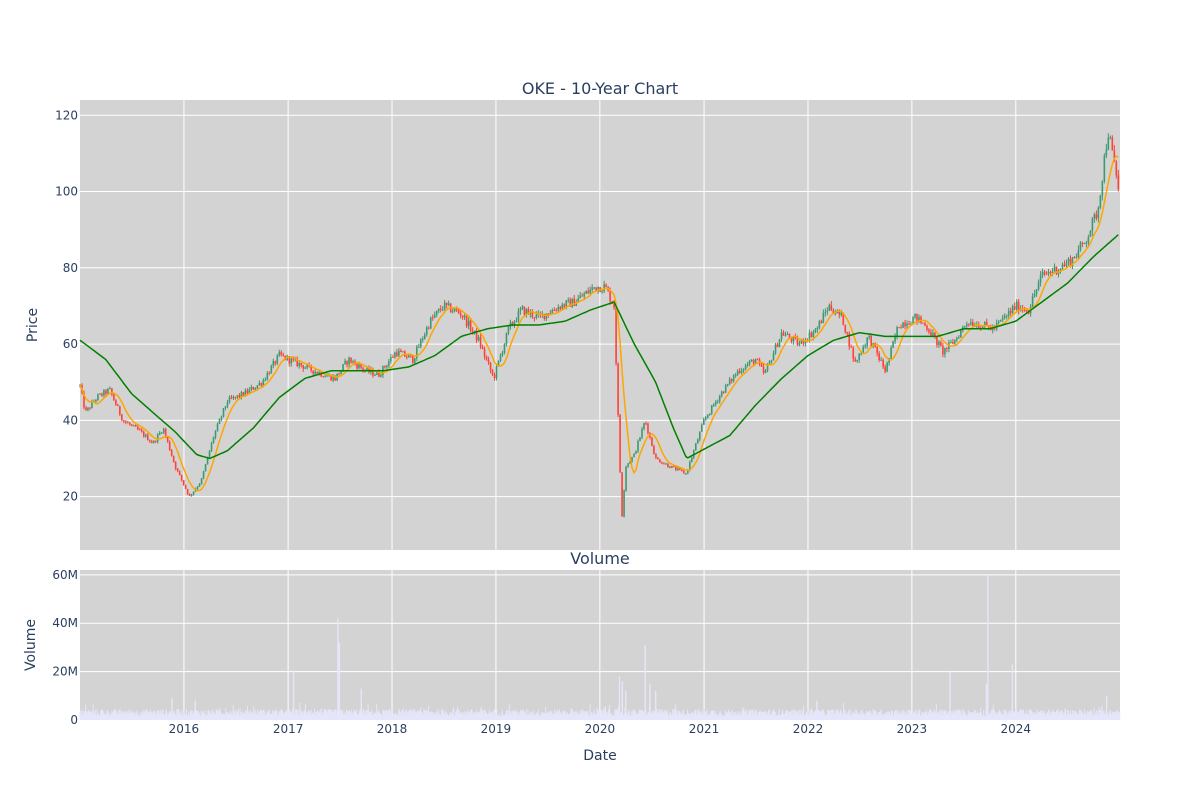 The height and width of the screenshot is (800, 1200). What do you see at coordinates (74, 720) in the screenshot?
I see `volume-y-tick-label: 0` at bounding box center [74, 720].